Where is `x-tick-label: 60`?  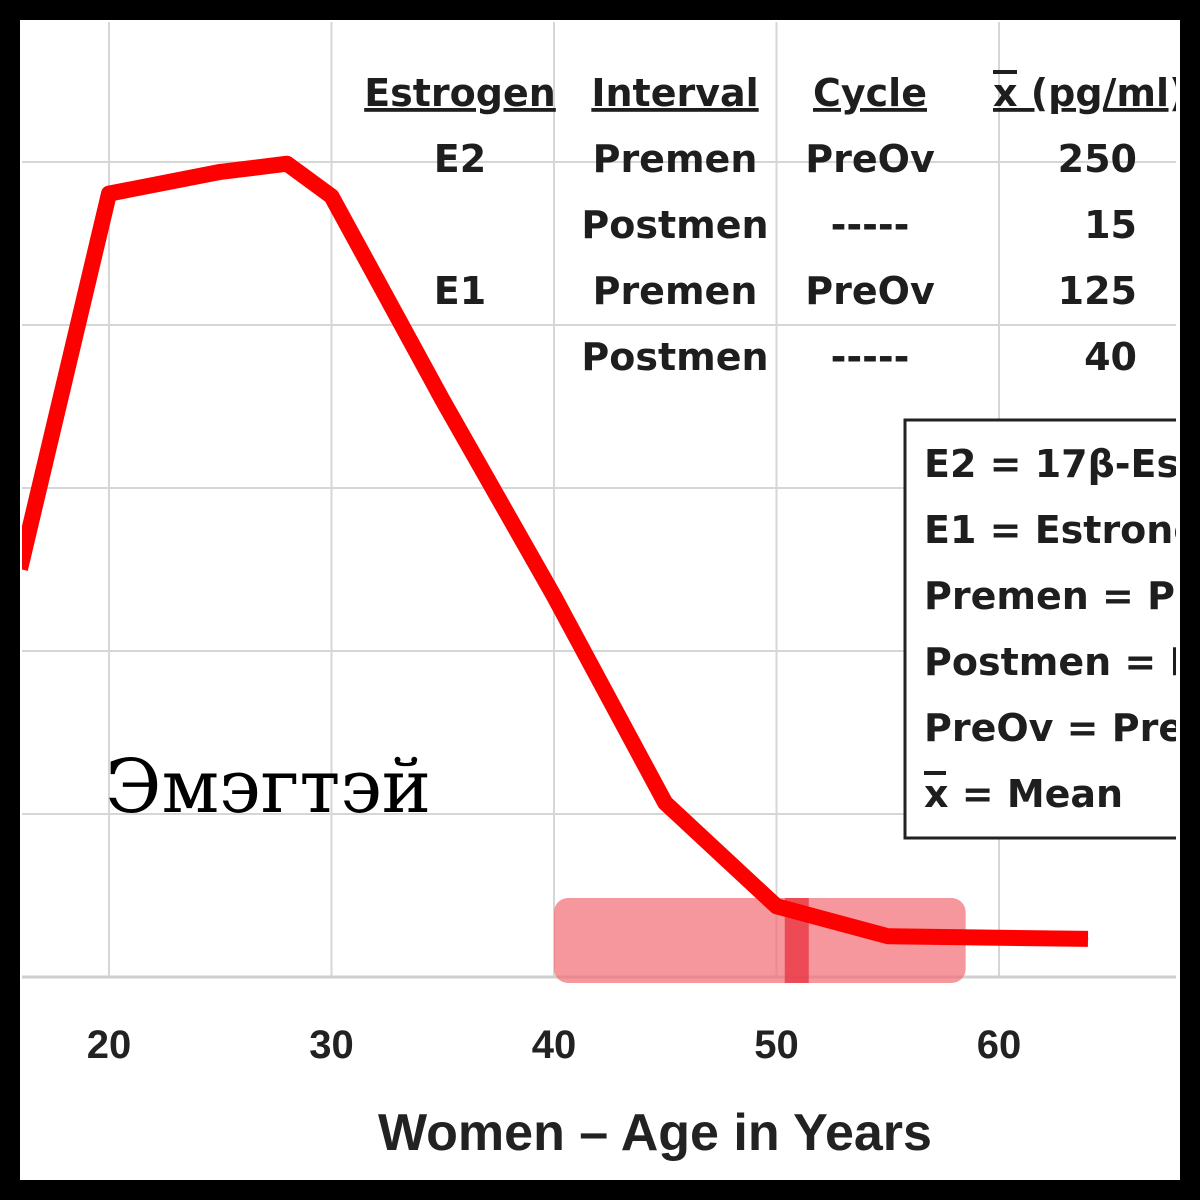 x-tick-label: 60 is located at coordinates (999, 1045).